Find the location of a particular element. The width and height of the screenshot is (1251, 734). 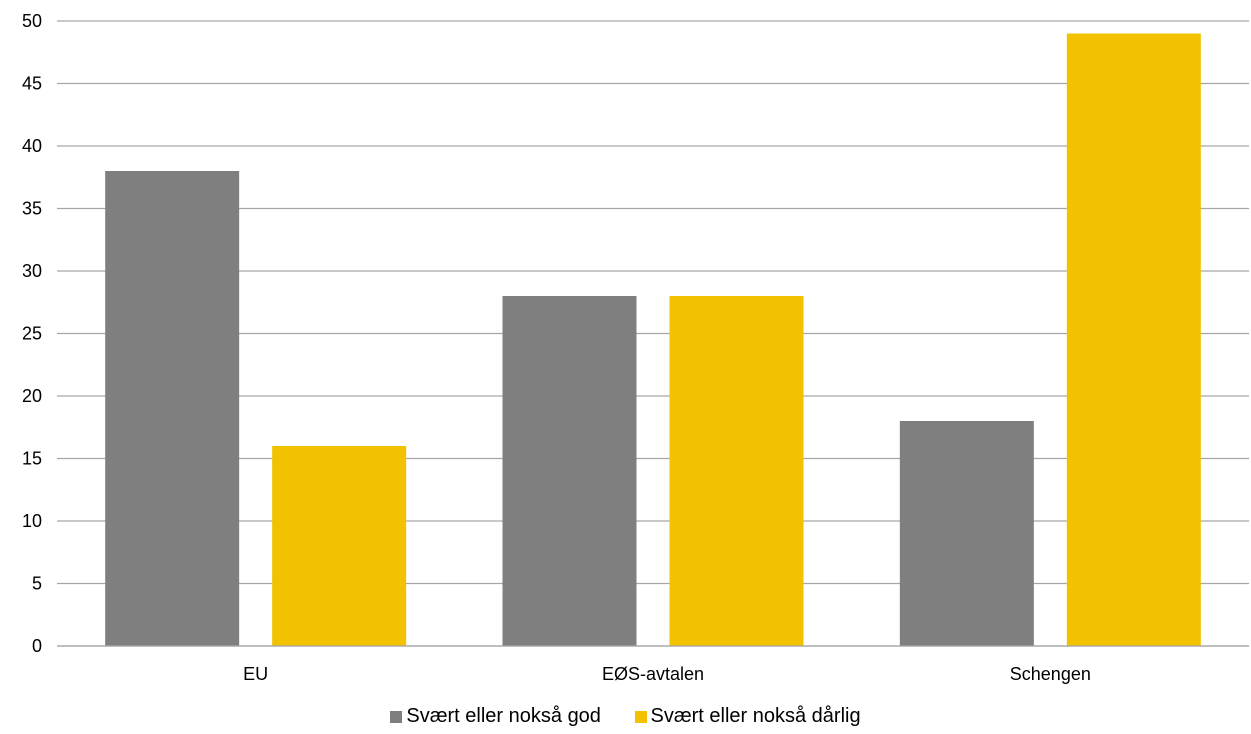

y-tick-label: 40 is located at coordinates (32, 146).